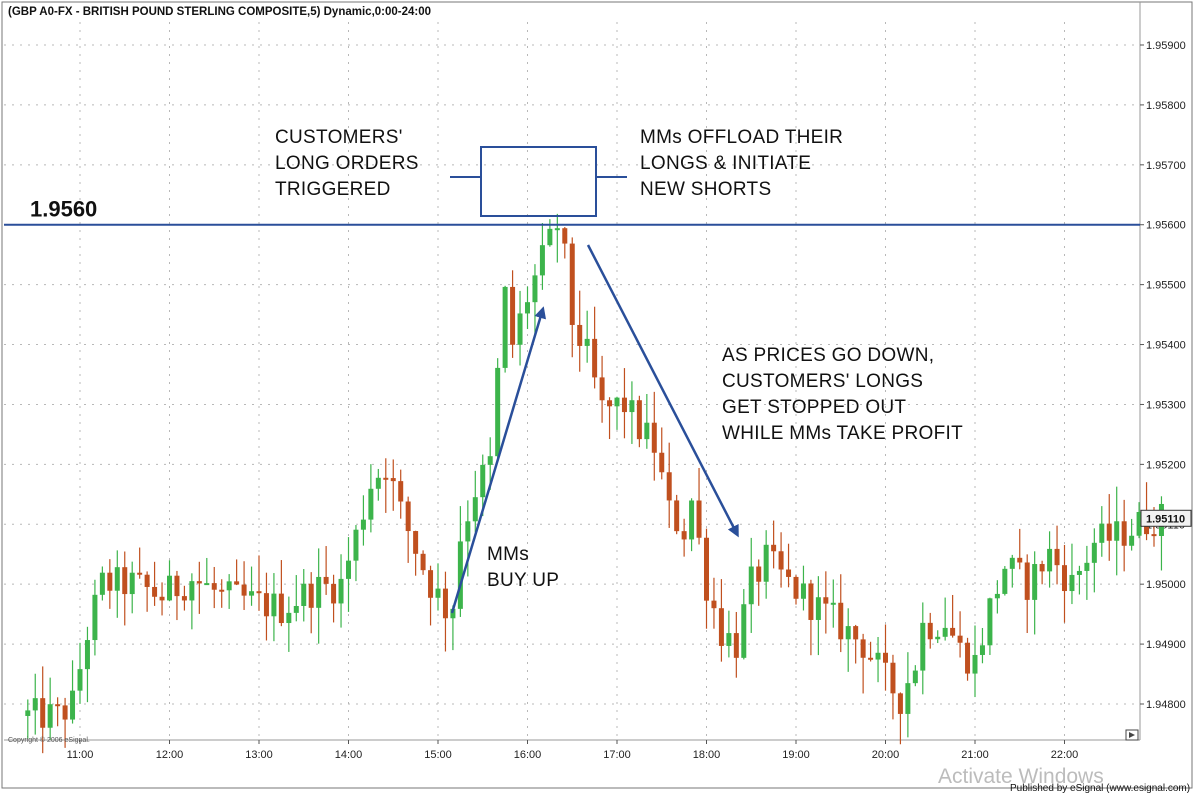  Describe the element at coordinates (705, 189) in the screenshot. I see `annotation-line: NEW SHORTS` at that location.